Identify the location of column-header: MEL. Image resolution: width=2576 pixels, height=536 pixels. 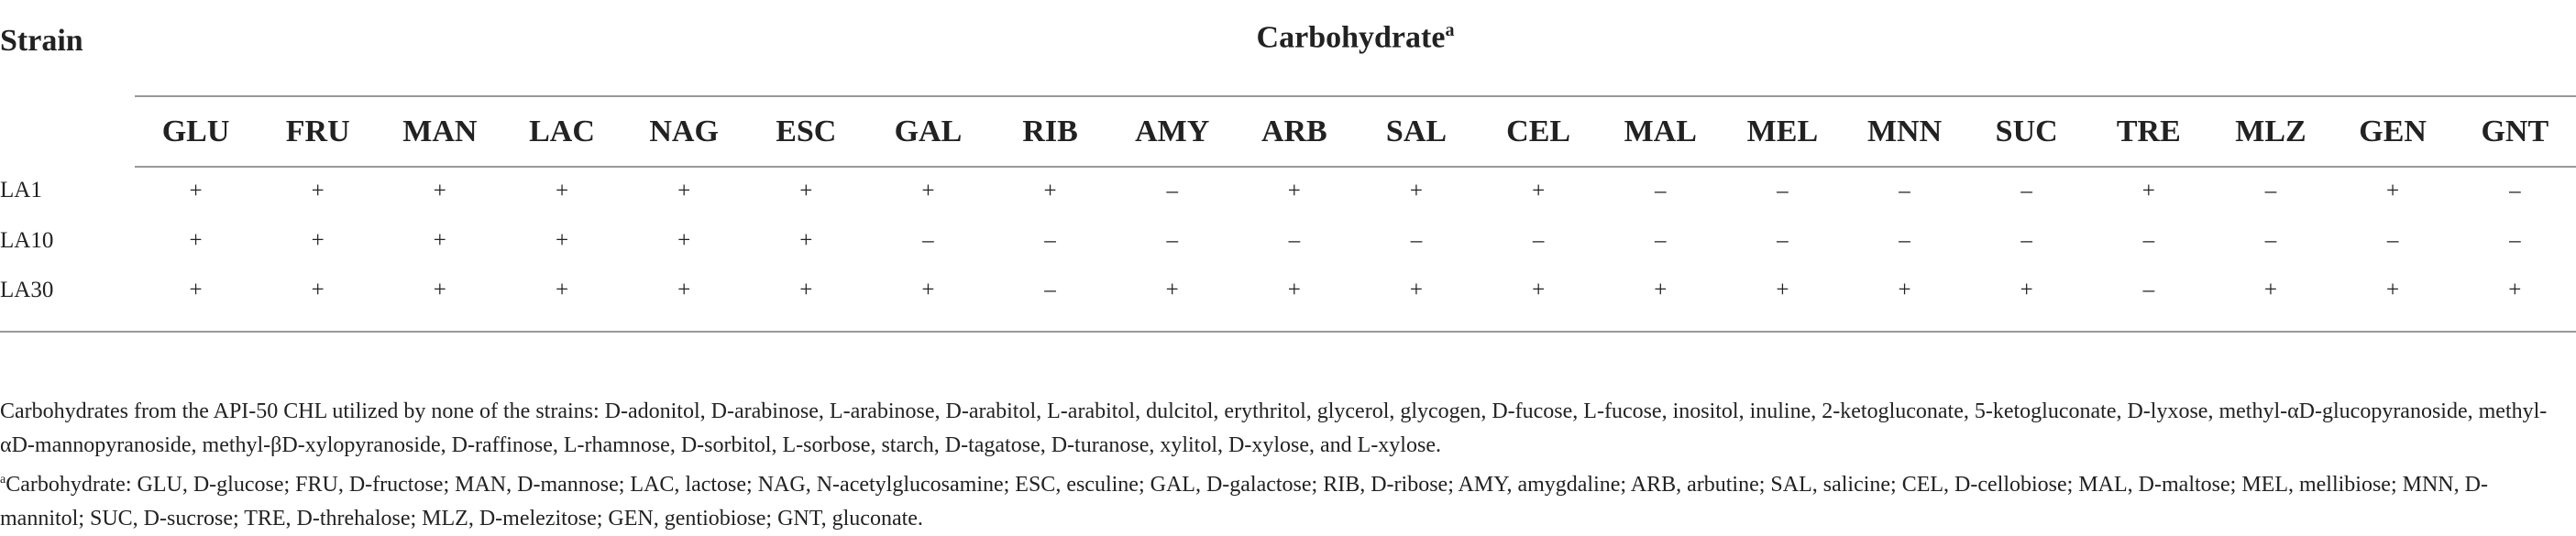
(1783, 132).